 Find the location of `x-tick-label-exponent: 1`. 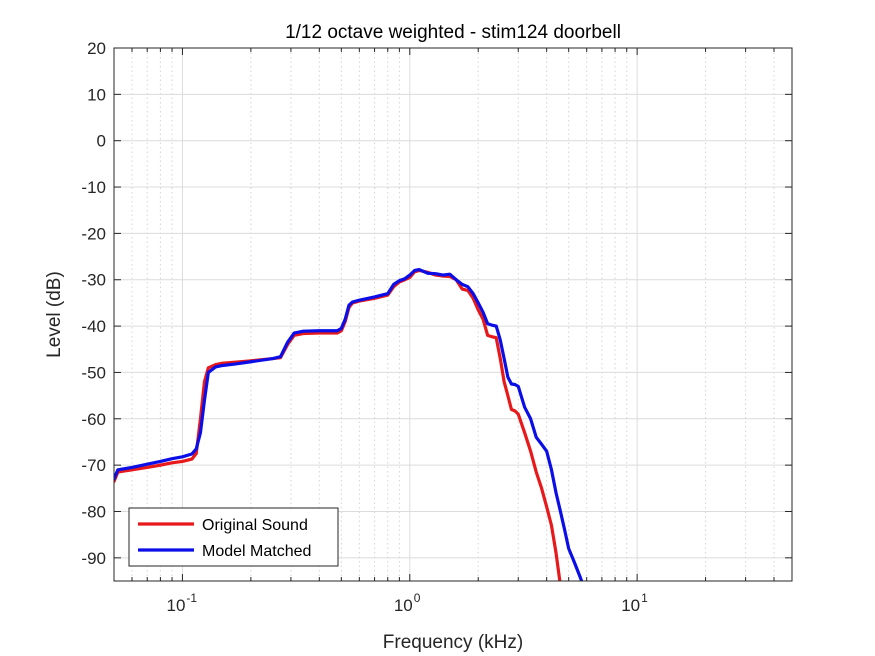

x-tick-label-exponent: 1 is located at coordinates (644, 598).